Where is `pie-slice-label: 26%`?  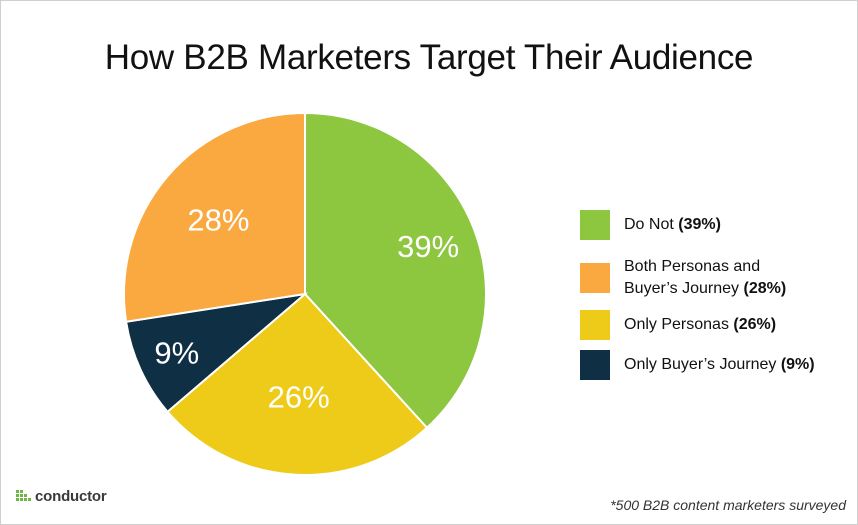
pie-slice-label: 26% is located at coordinates (299, 396).